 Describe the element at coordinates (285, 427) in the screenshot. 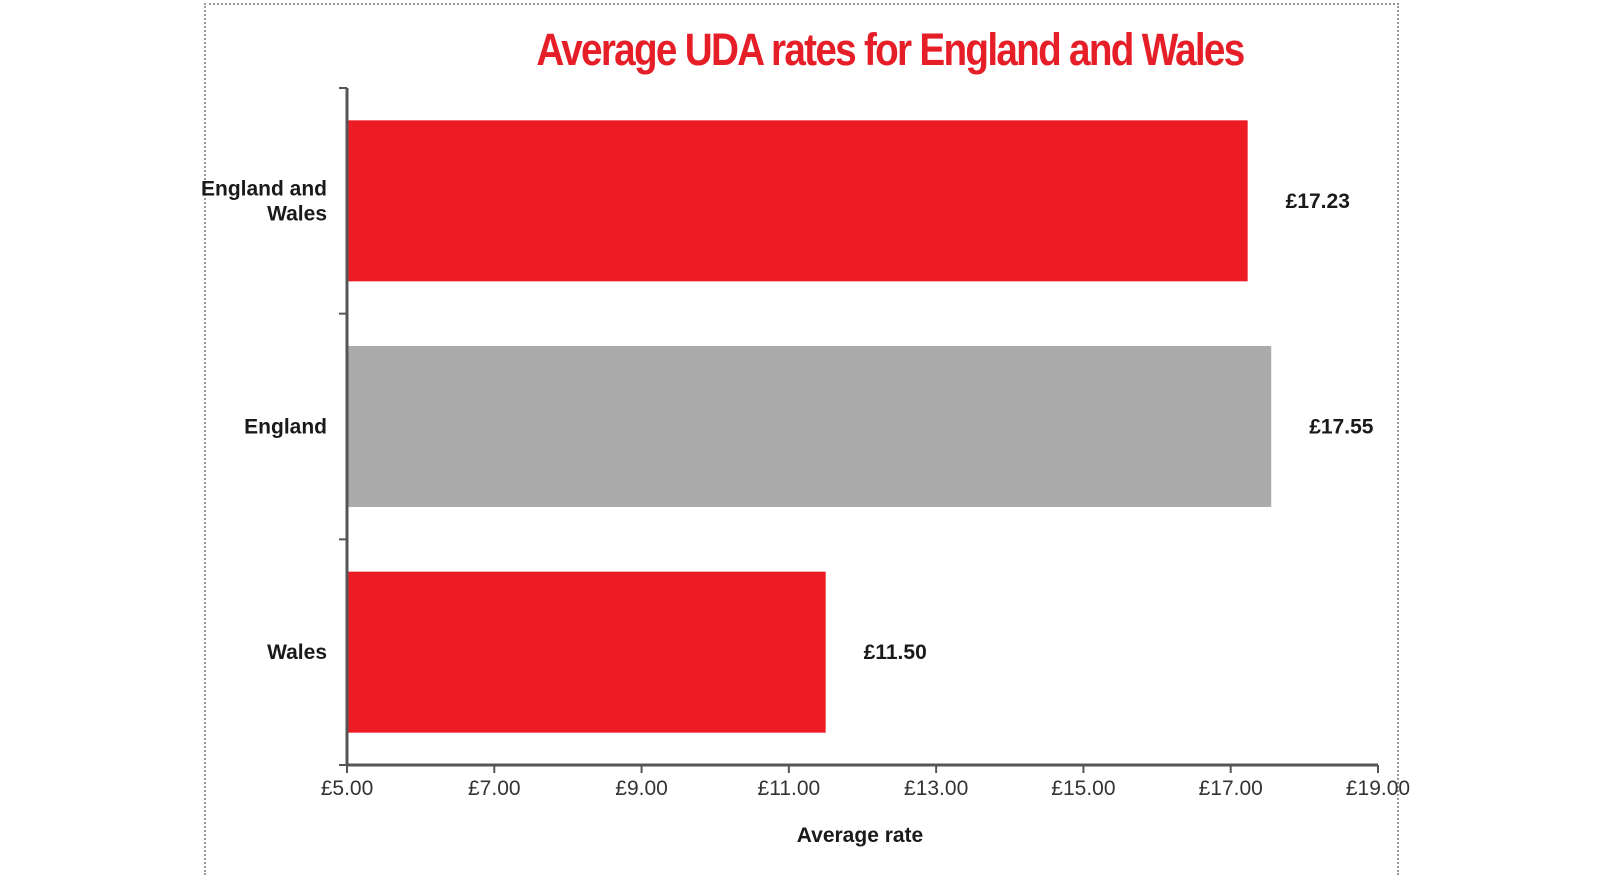

I see `category-label: England` at that location.